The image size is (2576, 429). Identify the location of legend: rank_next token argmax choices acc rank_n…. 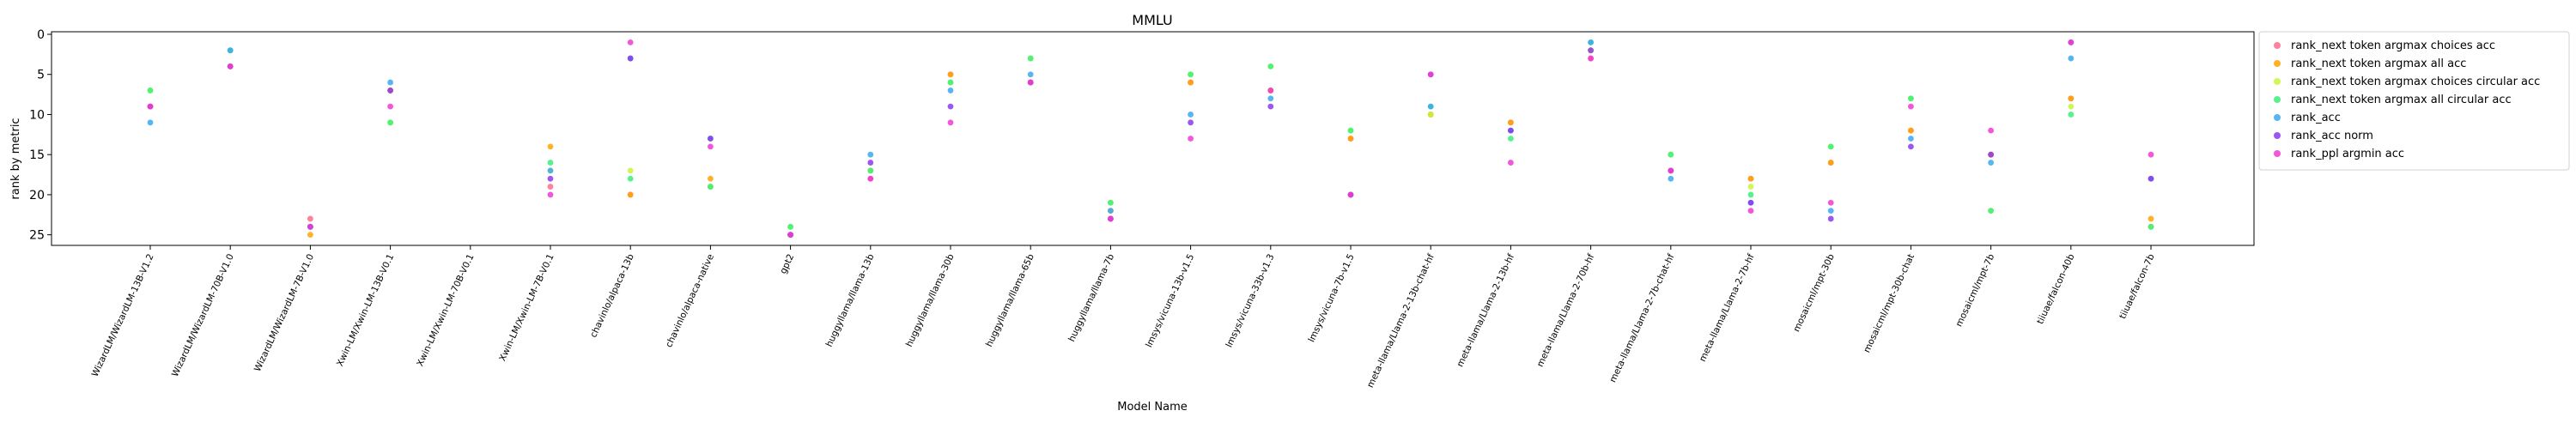
(2414, 101).